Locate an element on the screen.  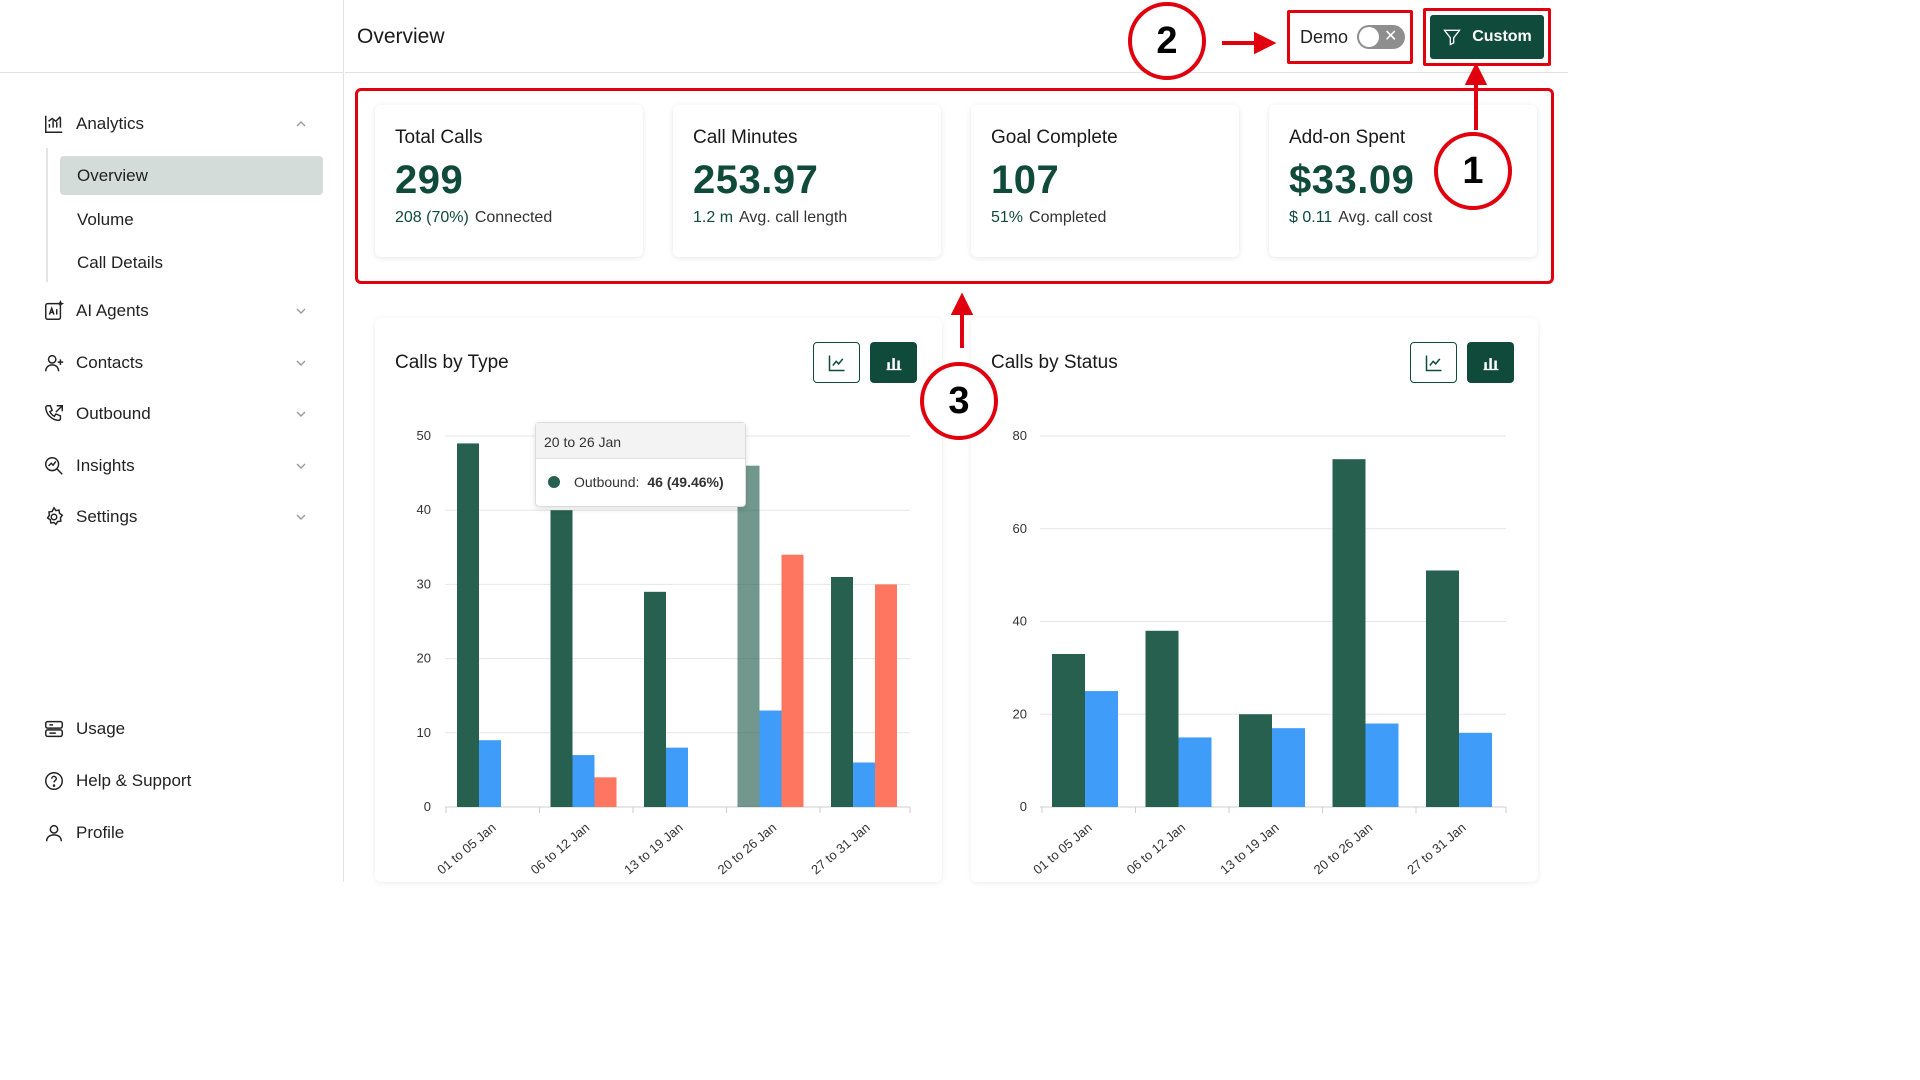
sidebar-item-ai-agents: AI Agents is located at coordinates (177, 311).